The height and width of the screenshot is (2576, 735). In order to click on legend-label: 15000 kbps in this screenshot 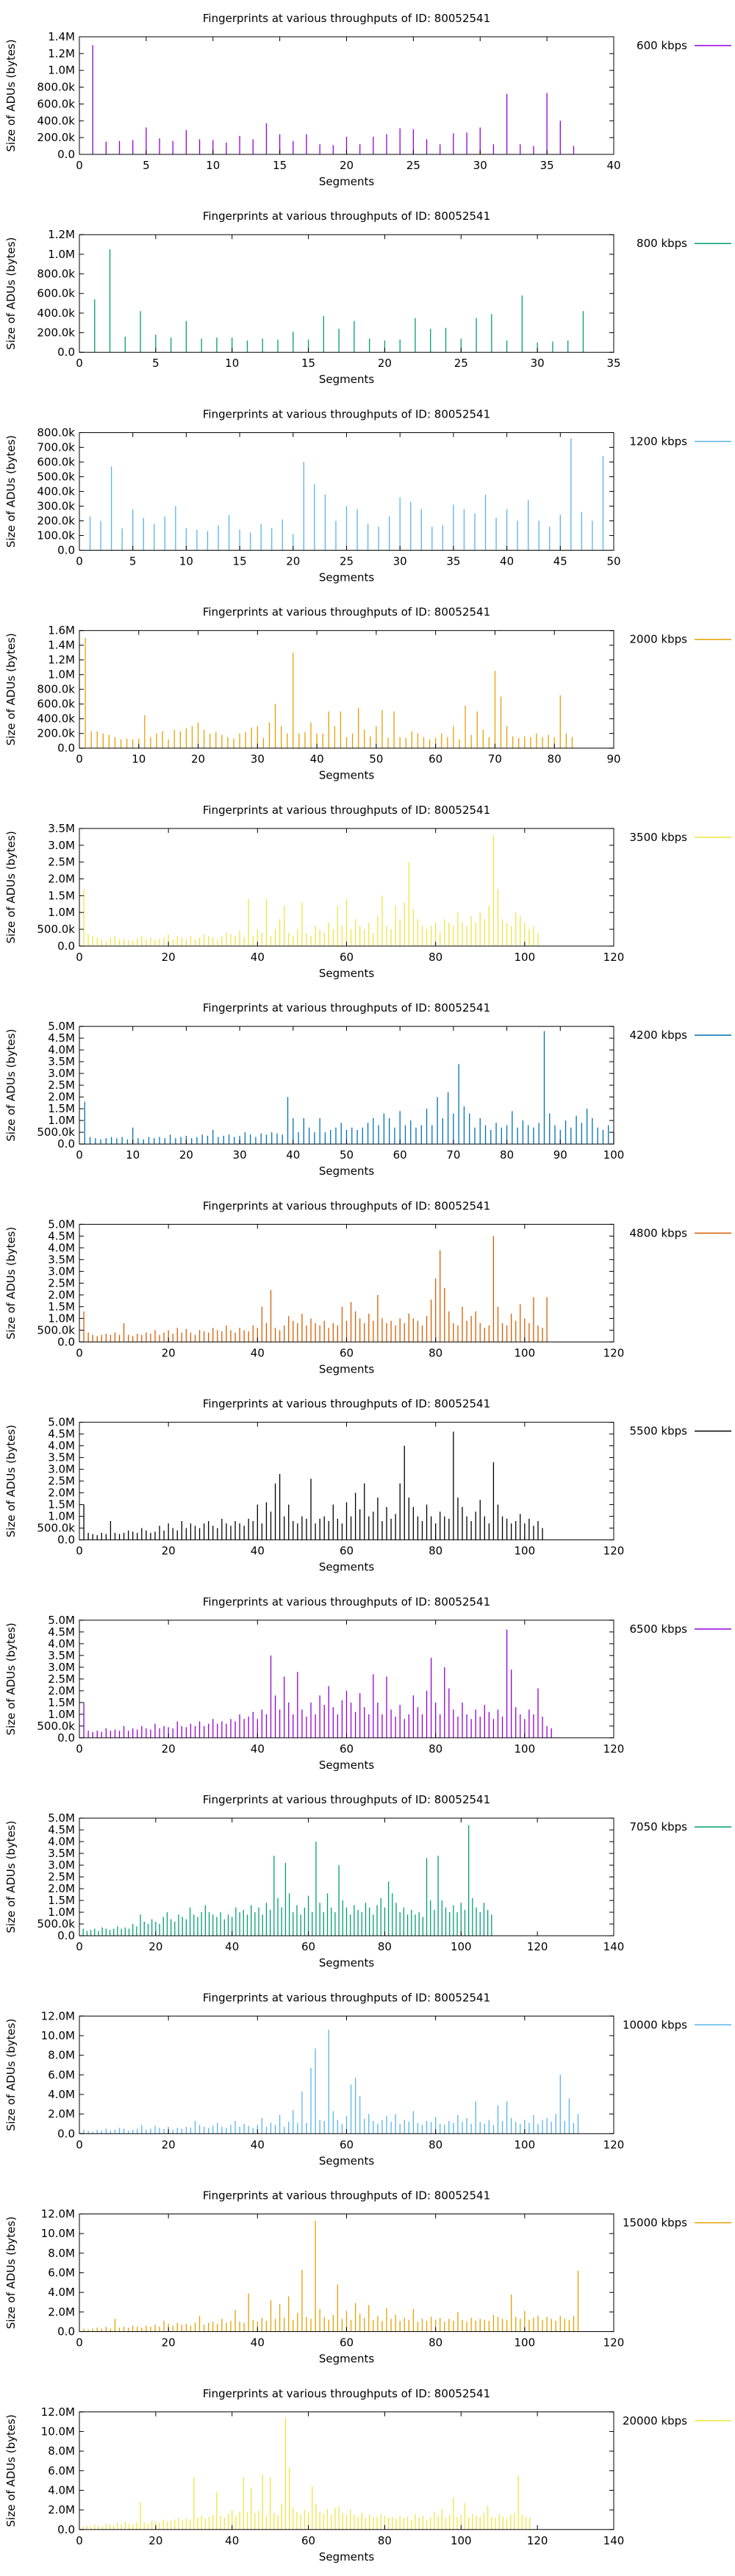, I will do `click(655, 2223)`.